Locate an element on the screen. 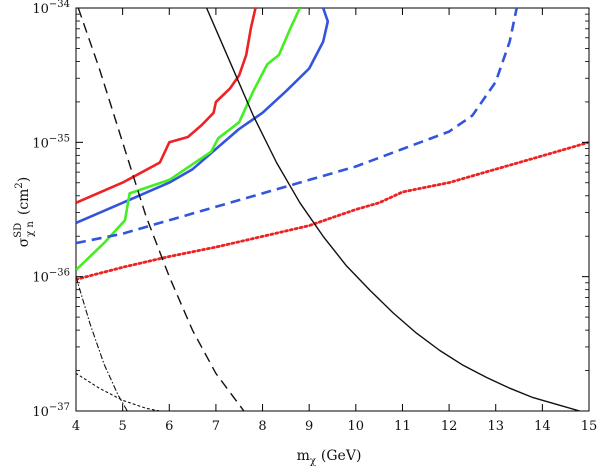 The image size is (598, 469). x-tick-label: 12 is located at coordinates (449, 426).